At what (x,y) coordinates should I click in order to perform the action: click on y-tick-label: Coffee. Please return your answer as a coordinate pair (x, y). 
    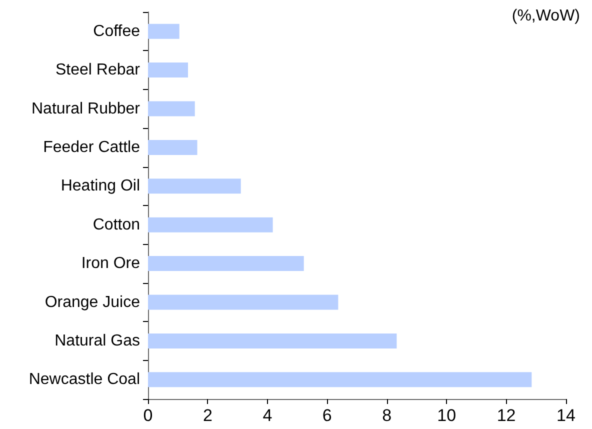
    Looking at the image, I should click on (116, 31).